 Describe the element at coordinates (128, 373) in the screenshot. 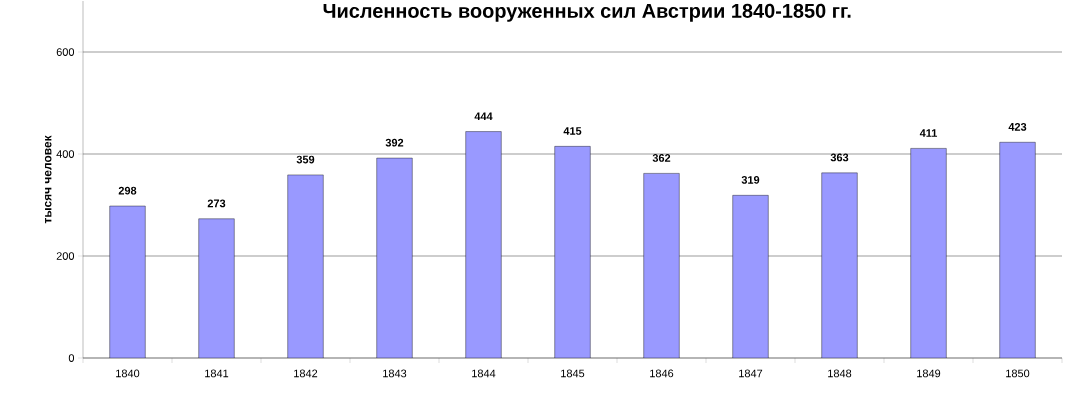

I see `x-tick-label: 1840` at that location.